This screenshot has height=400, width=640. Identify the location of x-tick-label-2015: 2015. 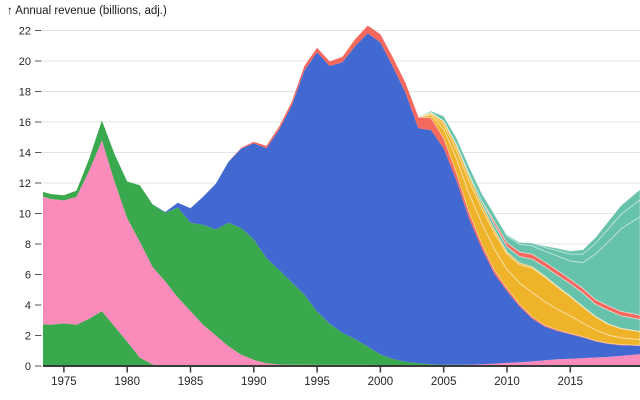
(570, 382).